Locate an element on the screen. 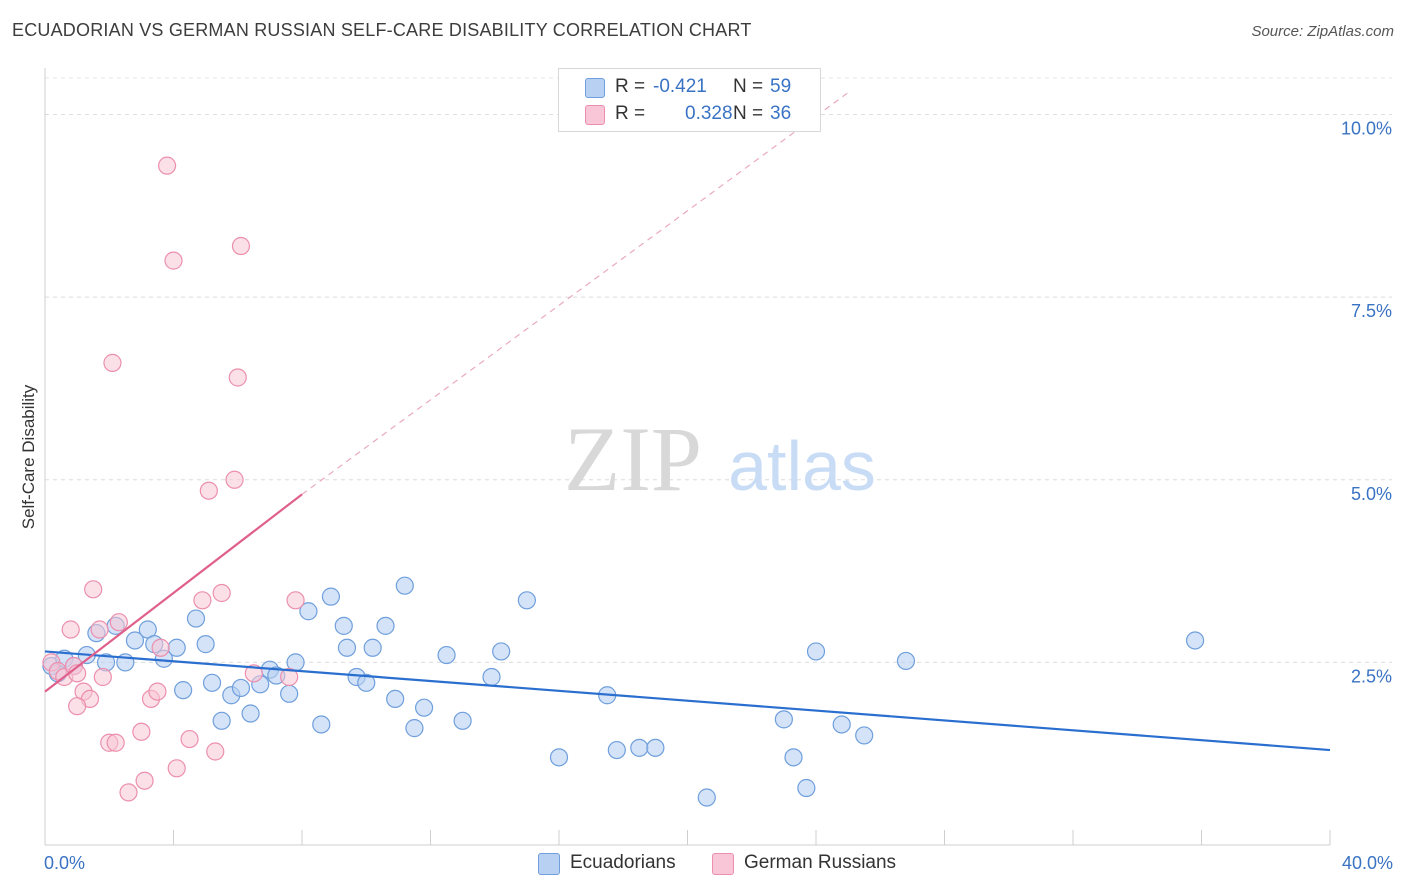  legend-swatch-german-russians is located at coordinates (723, 864).